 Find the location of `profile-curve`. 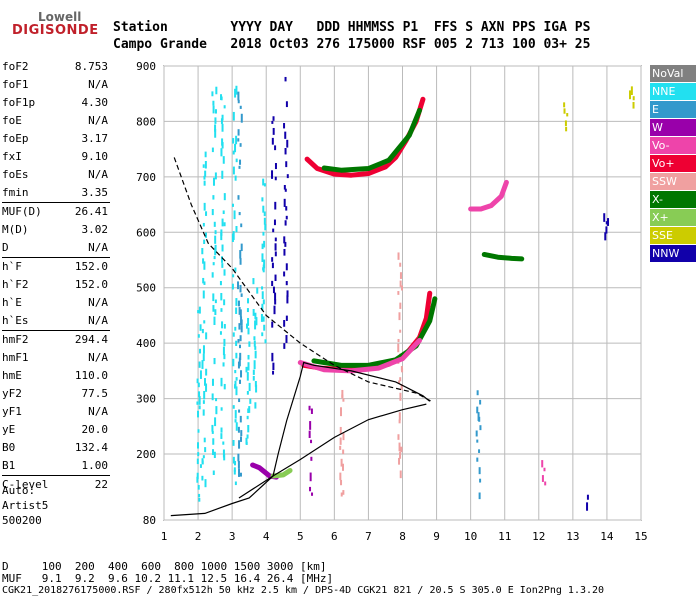

profile-curve is located at coordinates (300, 439).